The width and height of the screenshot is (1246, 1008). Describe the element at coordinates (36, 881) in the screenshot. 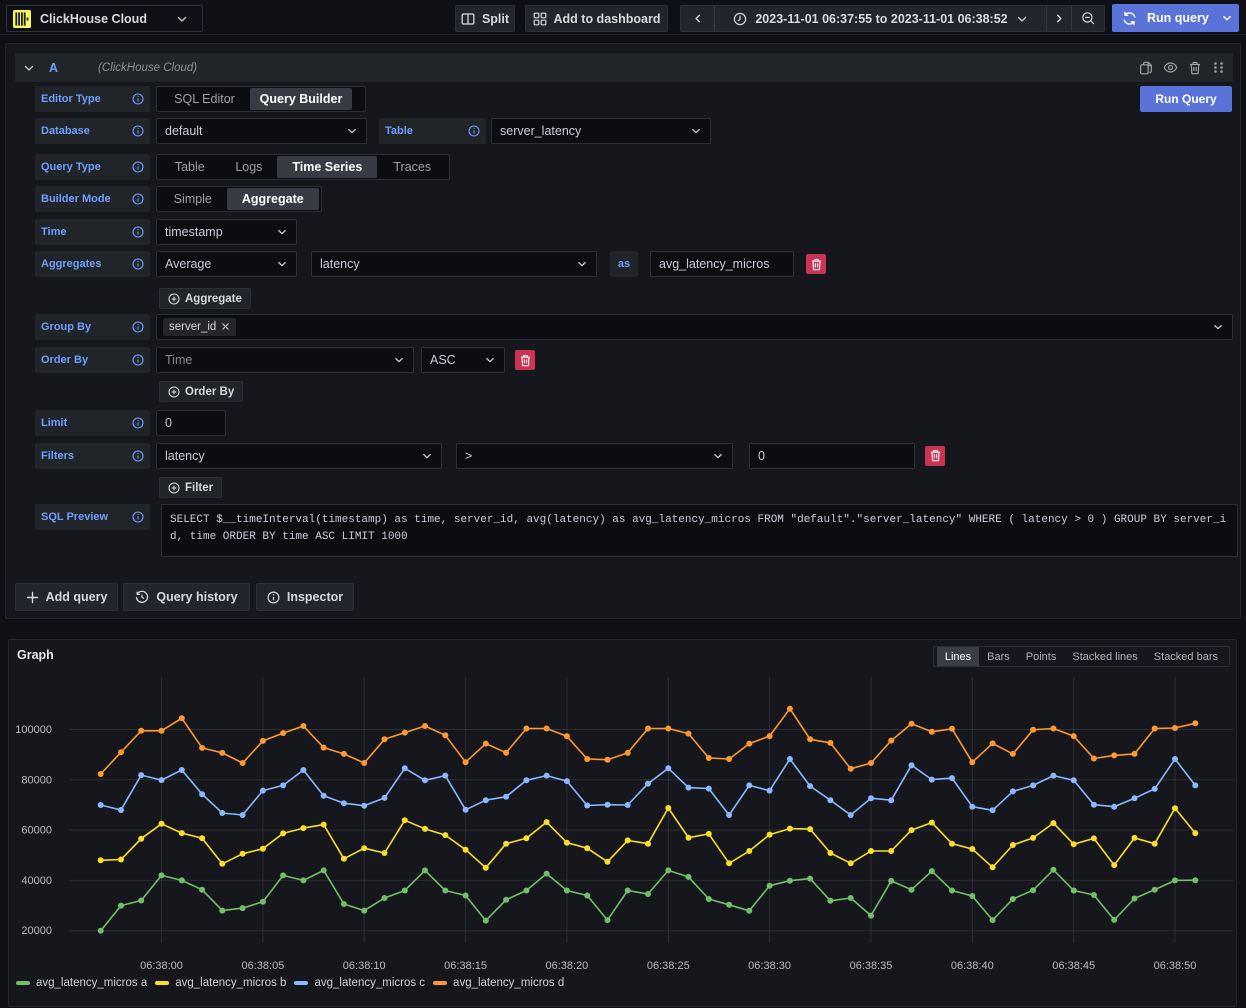

I see `svg-text: 40000` at that location.